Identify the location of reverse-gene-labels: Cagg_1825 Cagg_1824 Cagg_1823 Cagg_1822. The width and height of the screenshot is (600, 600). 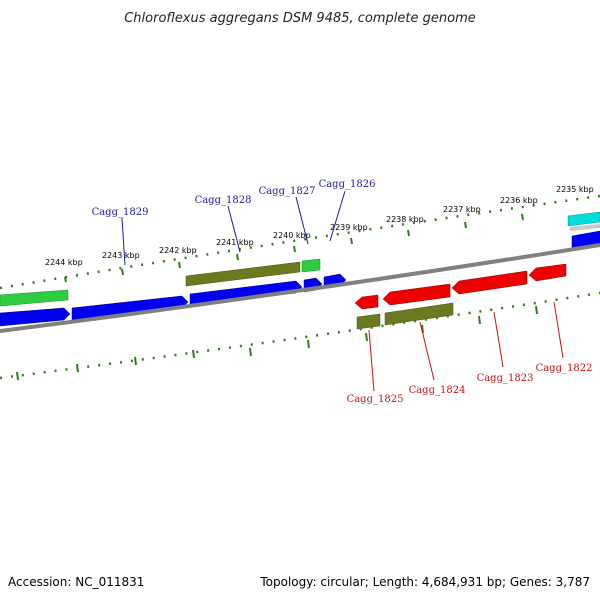
(470, 353).